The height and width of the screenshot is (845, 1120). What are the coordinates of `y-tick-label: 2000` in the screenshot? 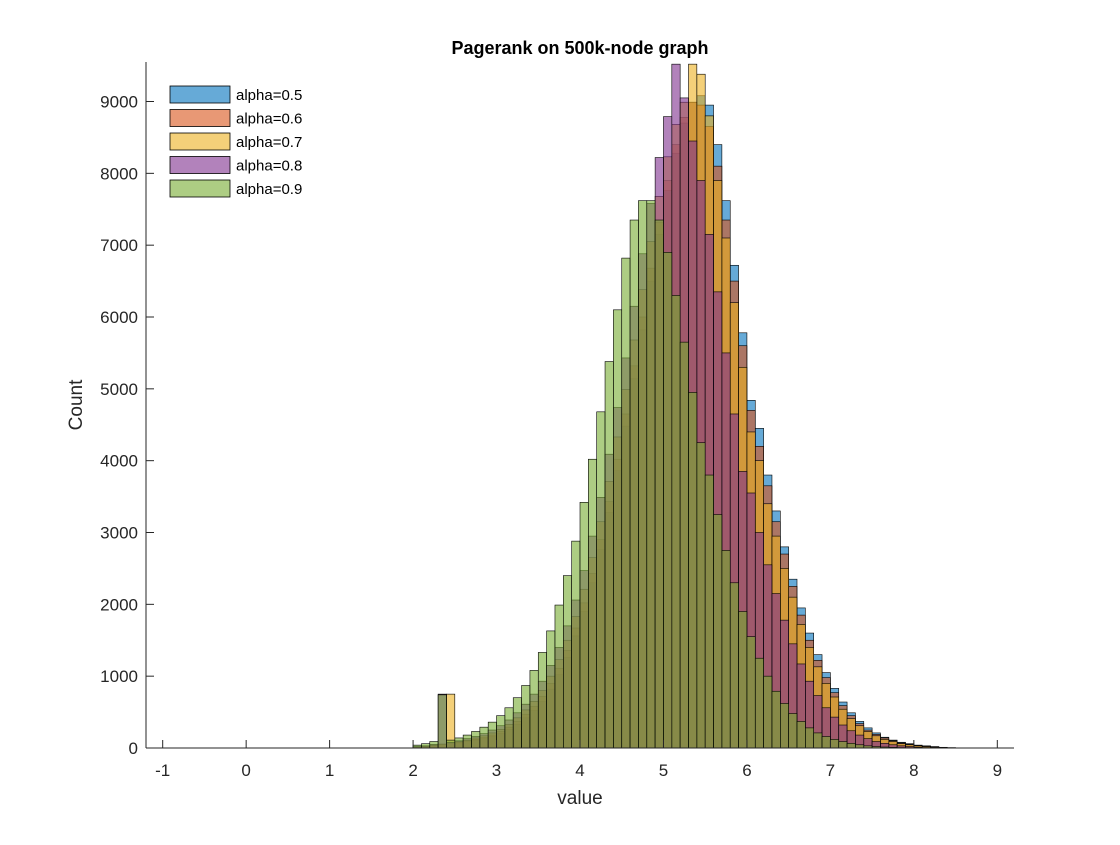 It's located at (119, 604).